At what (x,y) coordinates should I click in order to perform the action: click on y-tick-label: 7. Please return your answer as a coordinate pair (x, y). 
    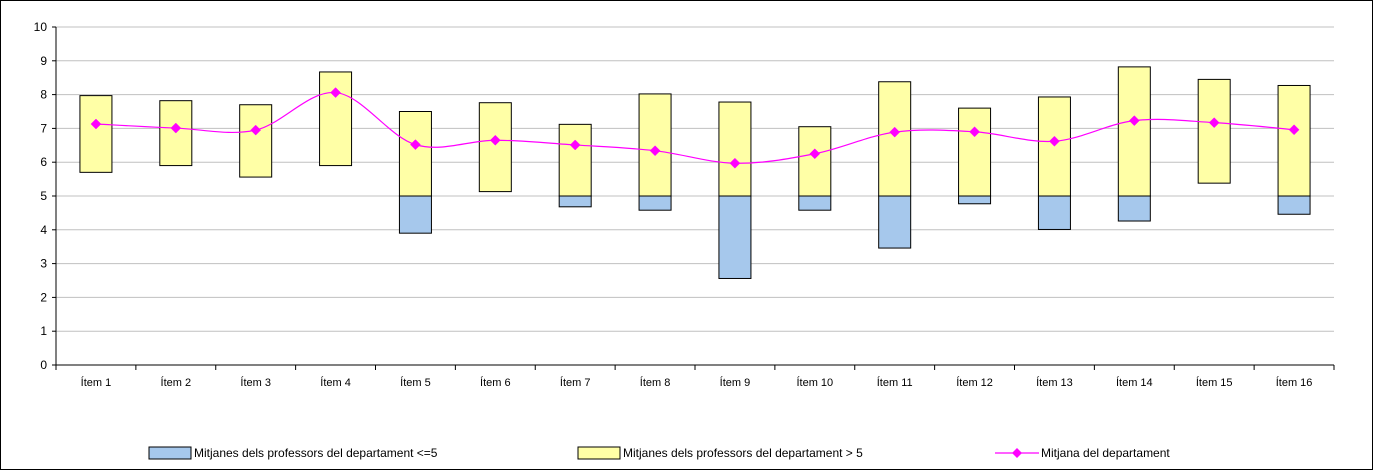
    Looking at the image, I should click on (43, 128).